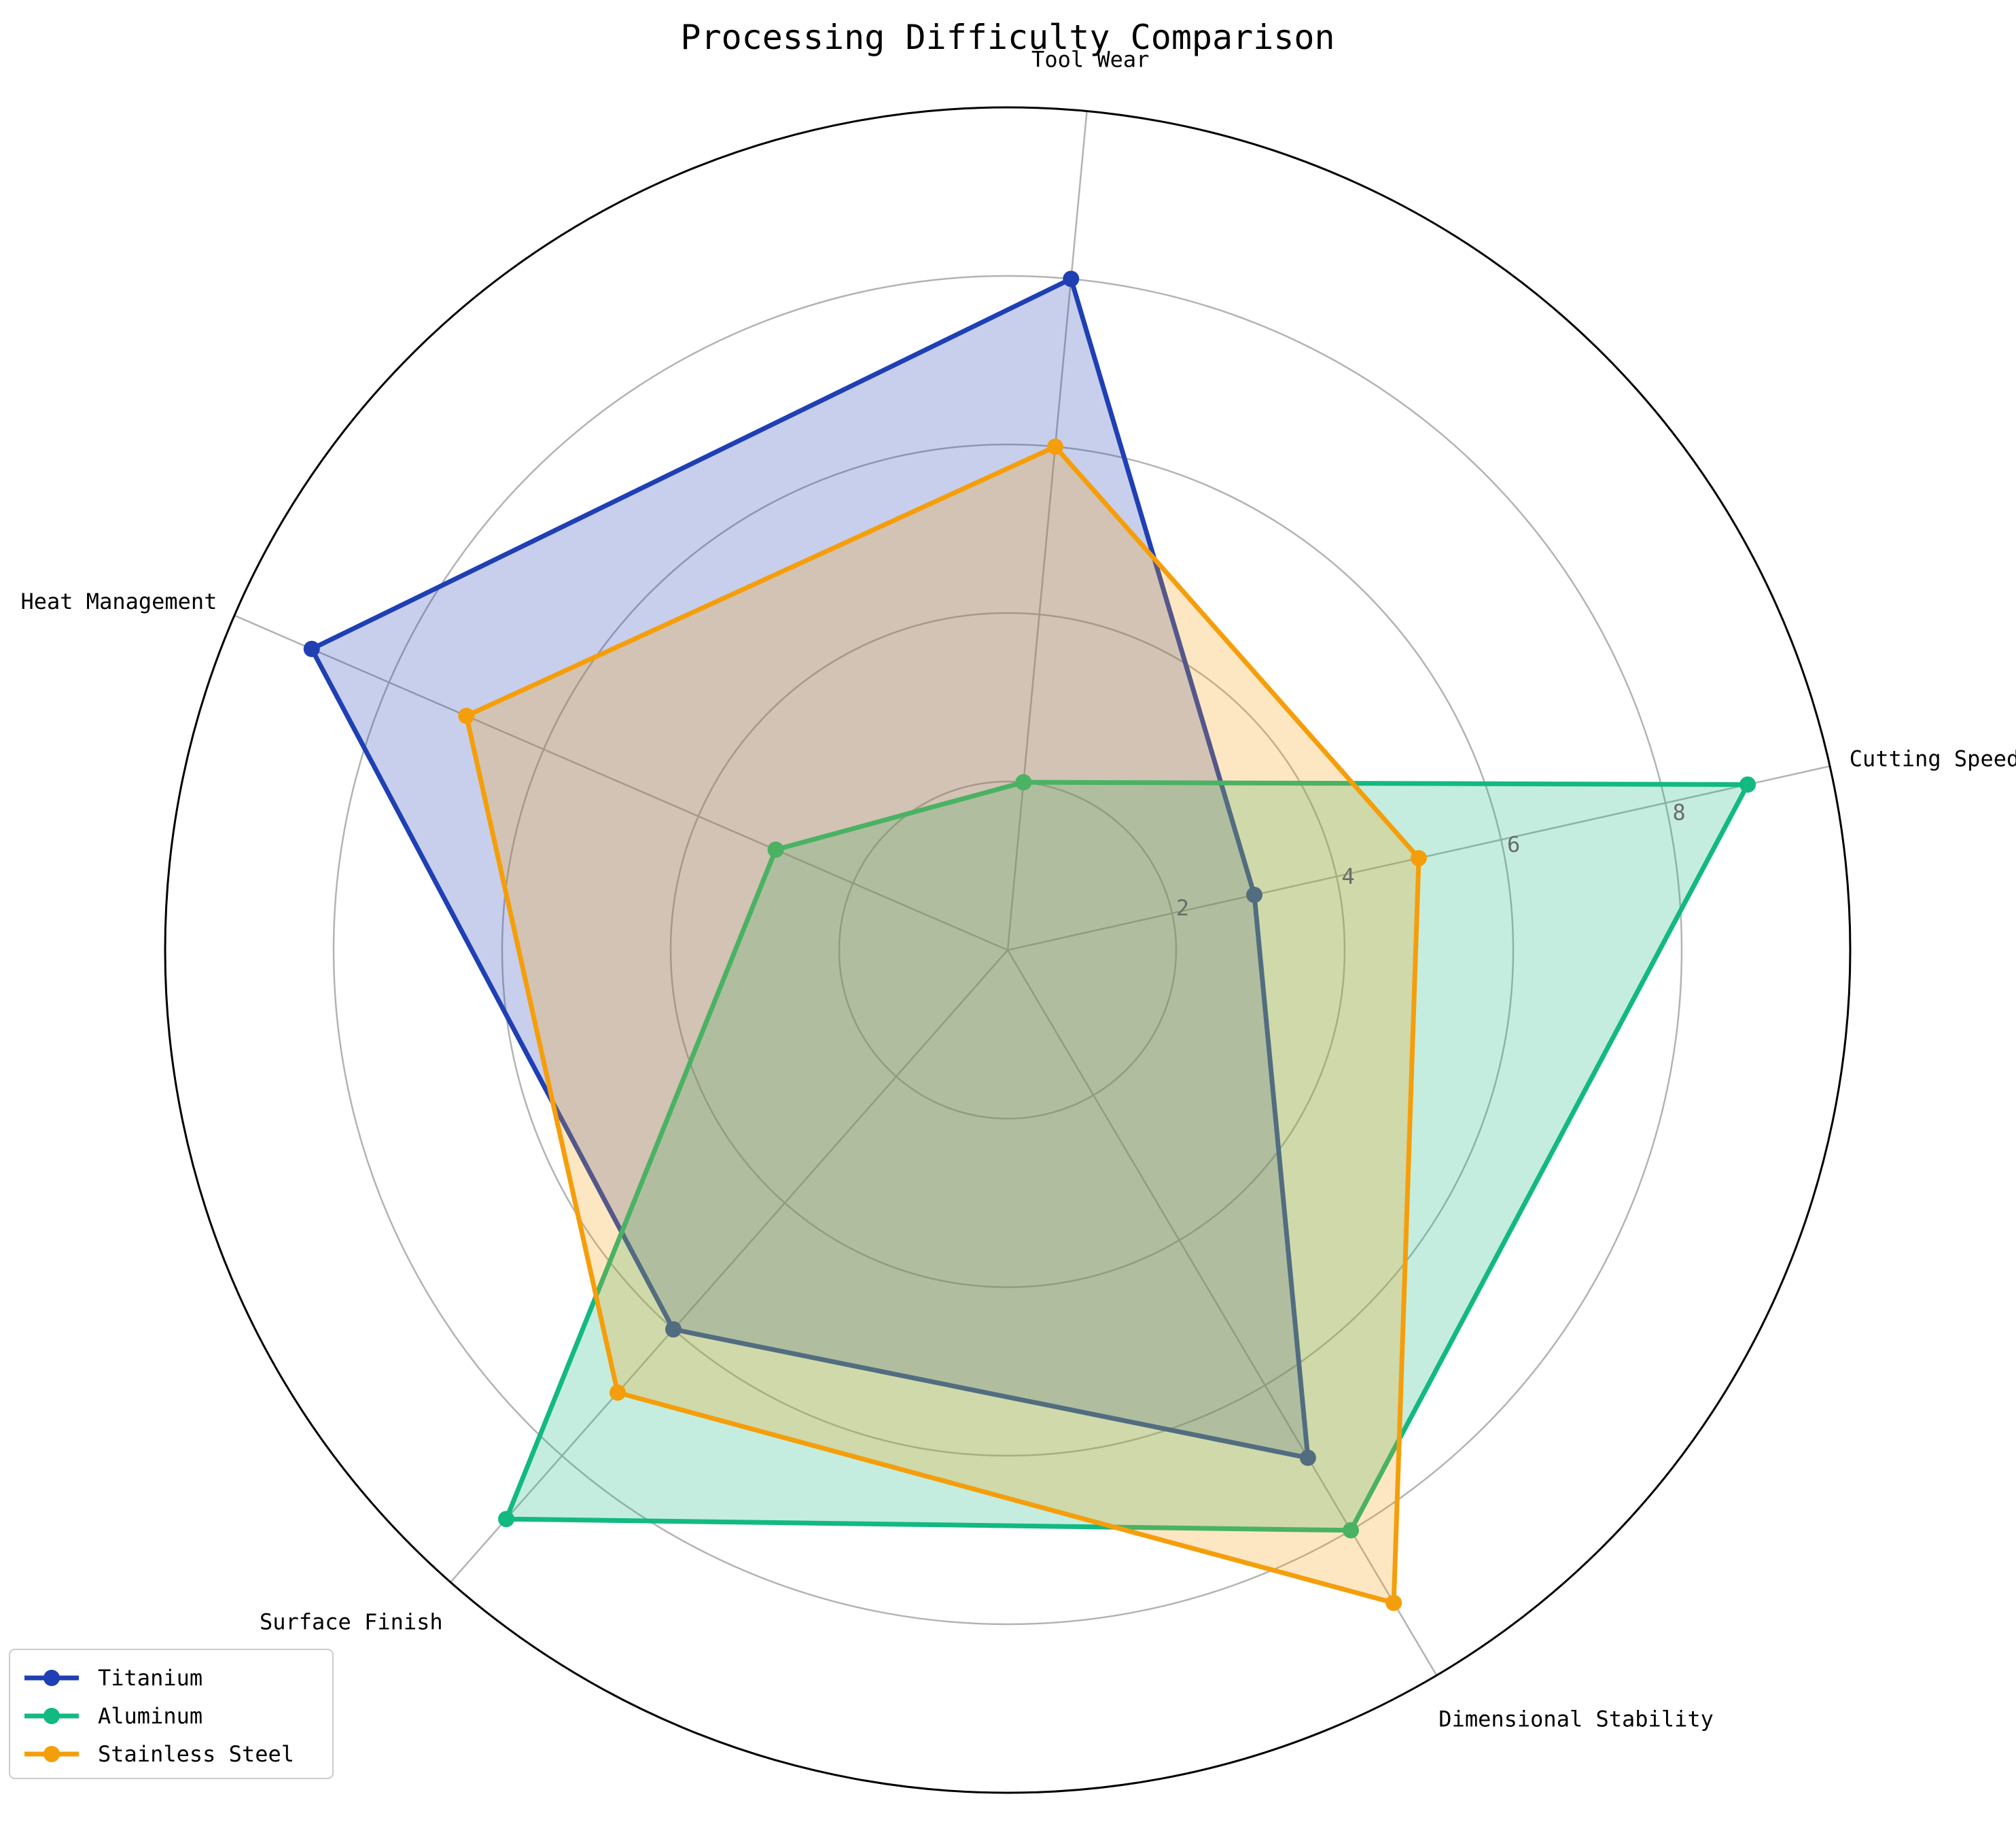 This screenshot has height=1822, width=2016. Describe the element at coordinates (1182, 908) in the screenshot. I see `radial-tick-label-2: 2` at that location.